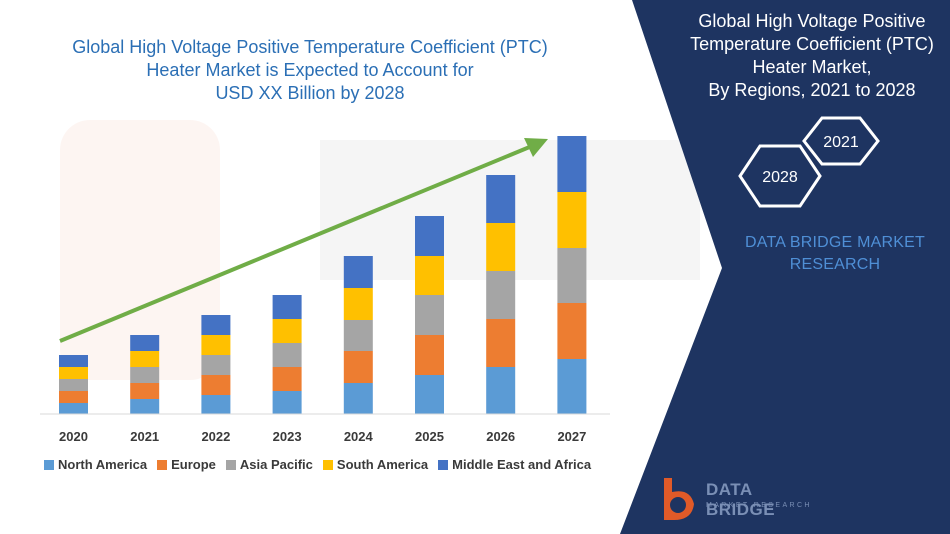 The width and height of the screenshot is (950, 534). What do you see at coordinates (382, 464) in the screenshot?
I see `legend-label: South America` at bounding box center [382, 464].